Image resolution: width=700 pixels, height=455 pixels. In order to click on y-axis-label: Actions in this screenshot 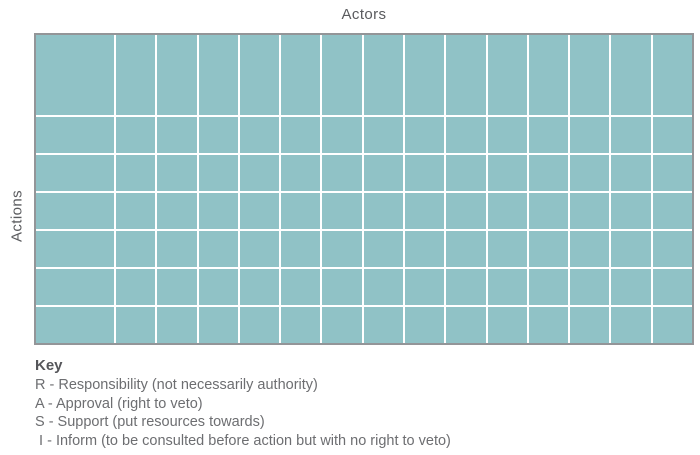, I will do `click(17, 216)`.